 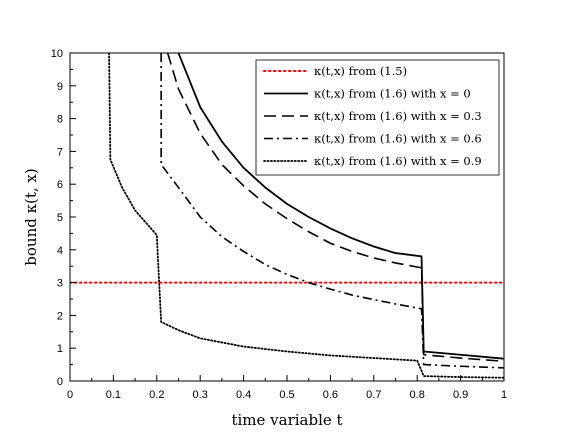 What do you see at coordinates (156, 395) in the screenshot?
I see `x-tick-label: 0.2` at bounding box center [156, 395].